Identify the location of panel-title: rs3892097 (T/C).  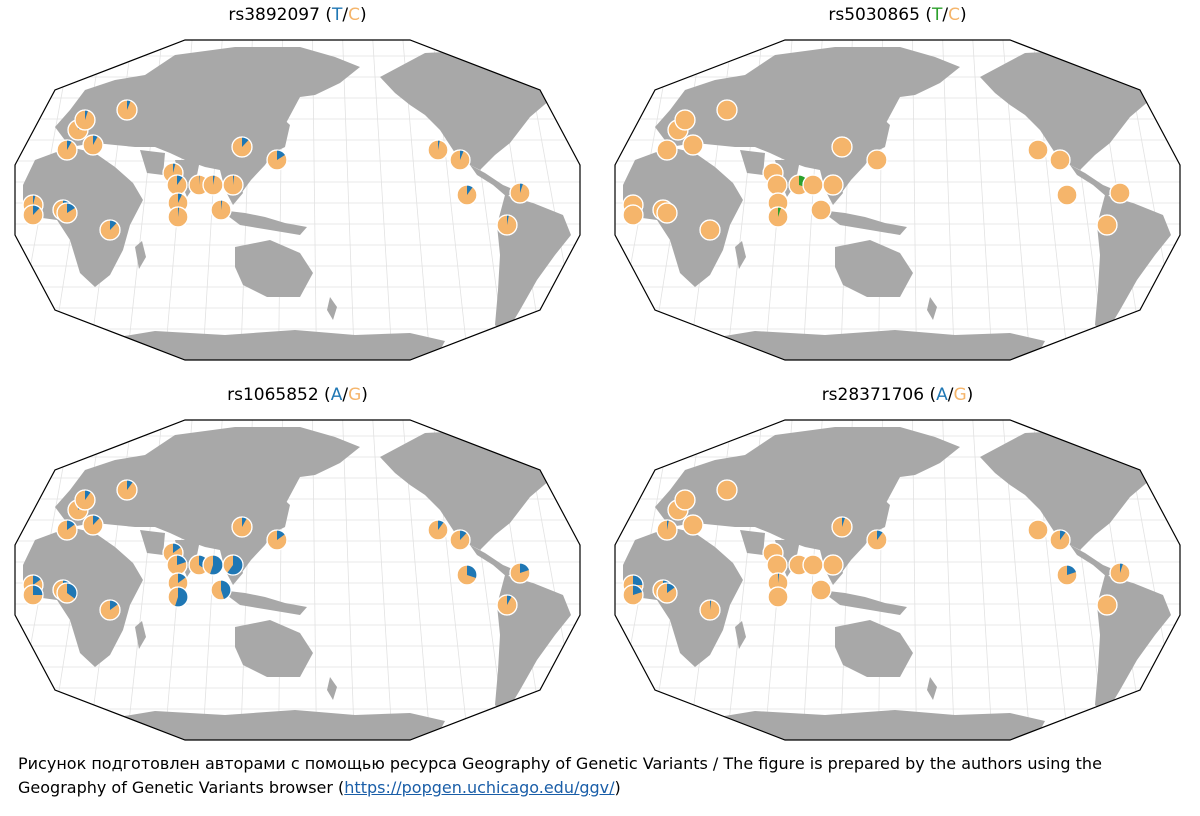
(297, 15).